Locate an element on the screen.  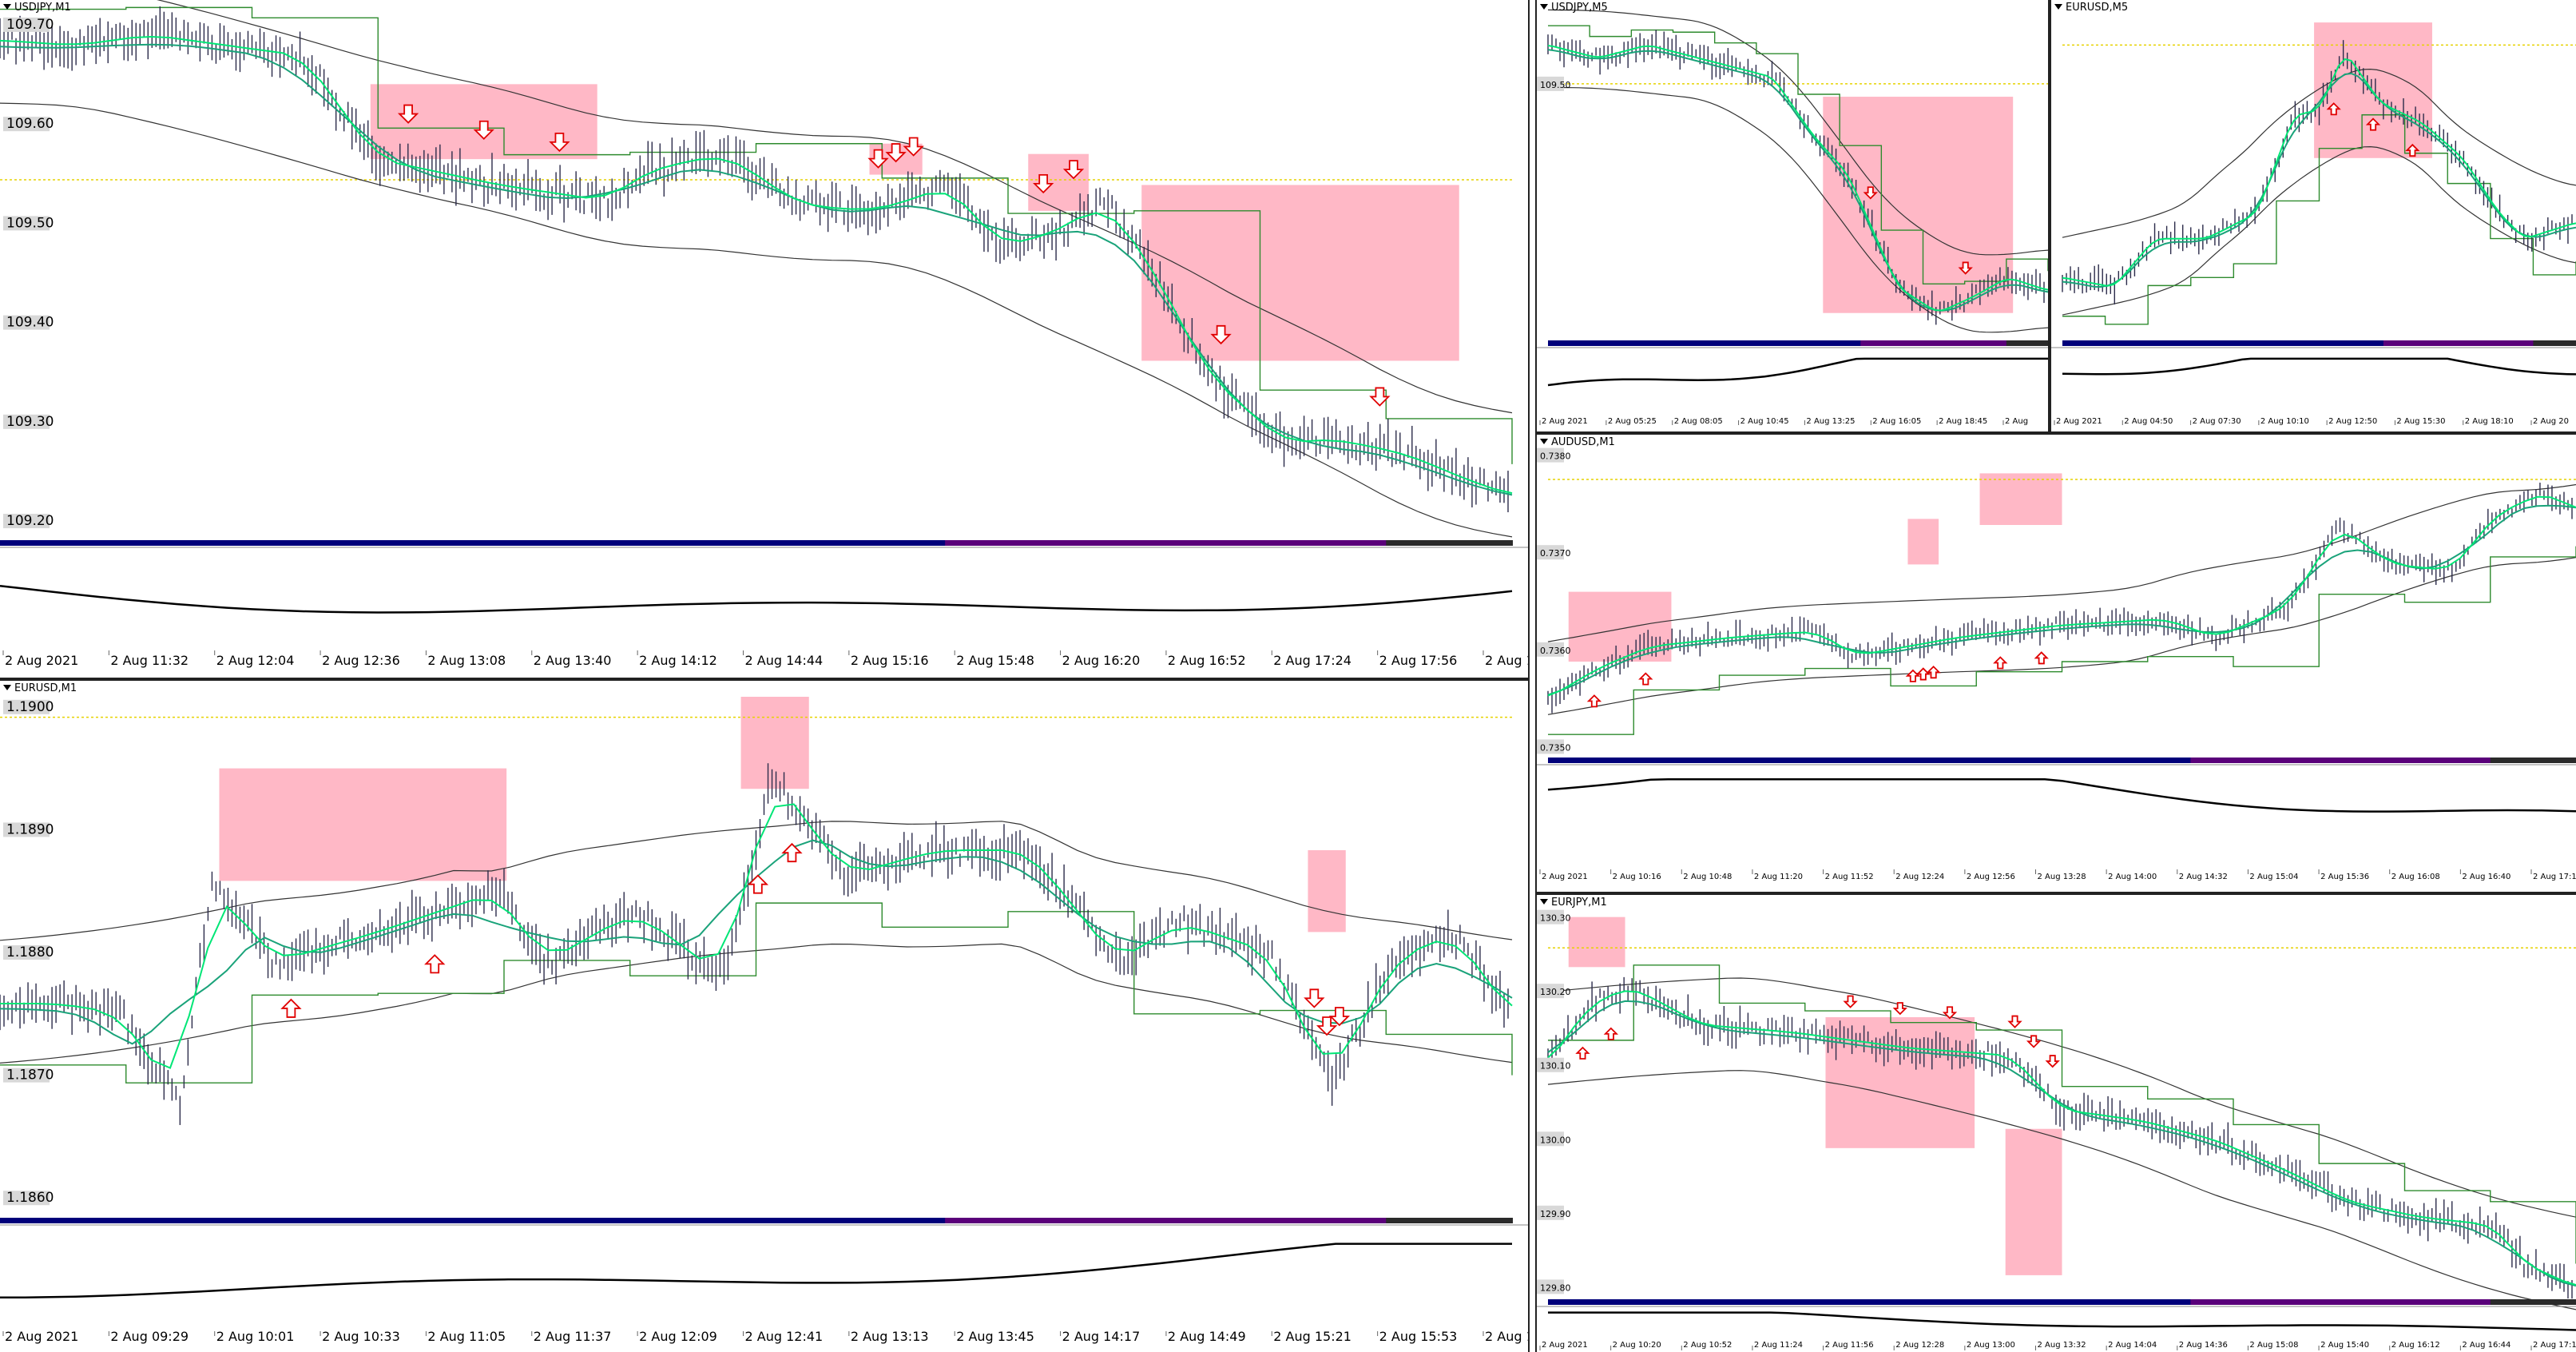
chart-title: USDJPY,M1 is located at coordinates (37, 8).